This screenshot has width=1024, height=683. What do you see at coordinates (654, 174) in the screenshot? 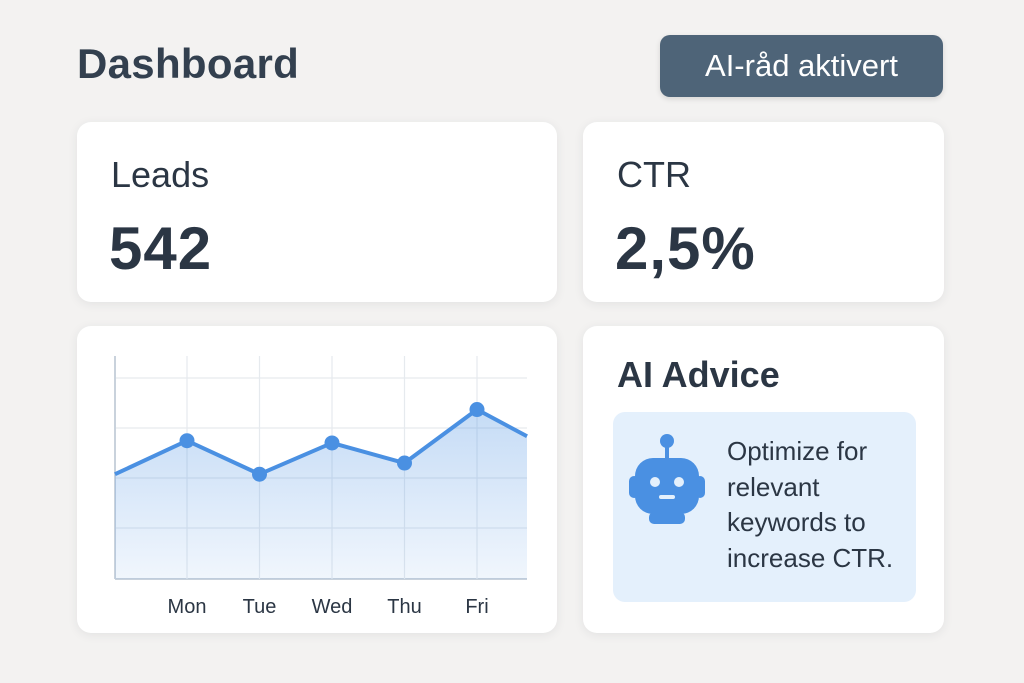
I see `ctr-label: CTR` at bounding box center [654, 174].